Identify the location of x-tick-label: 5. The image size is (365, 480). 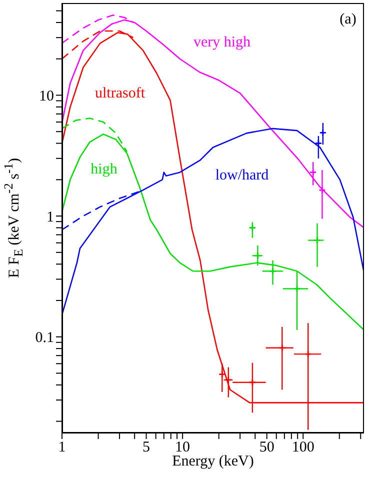
(146, 448).